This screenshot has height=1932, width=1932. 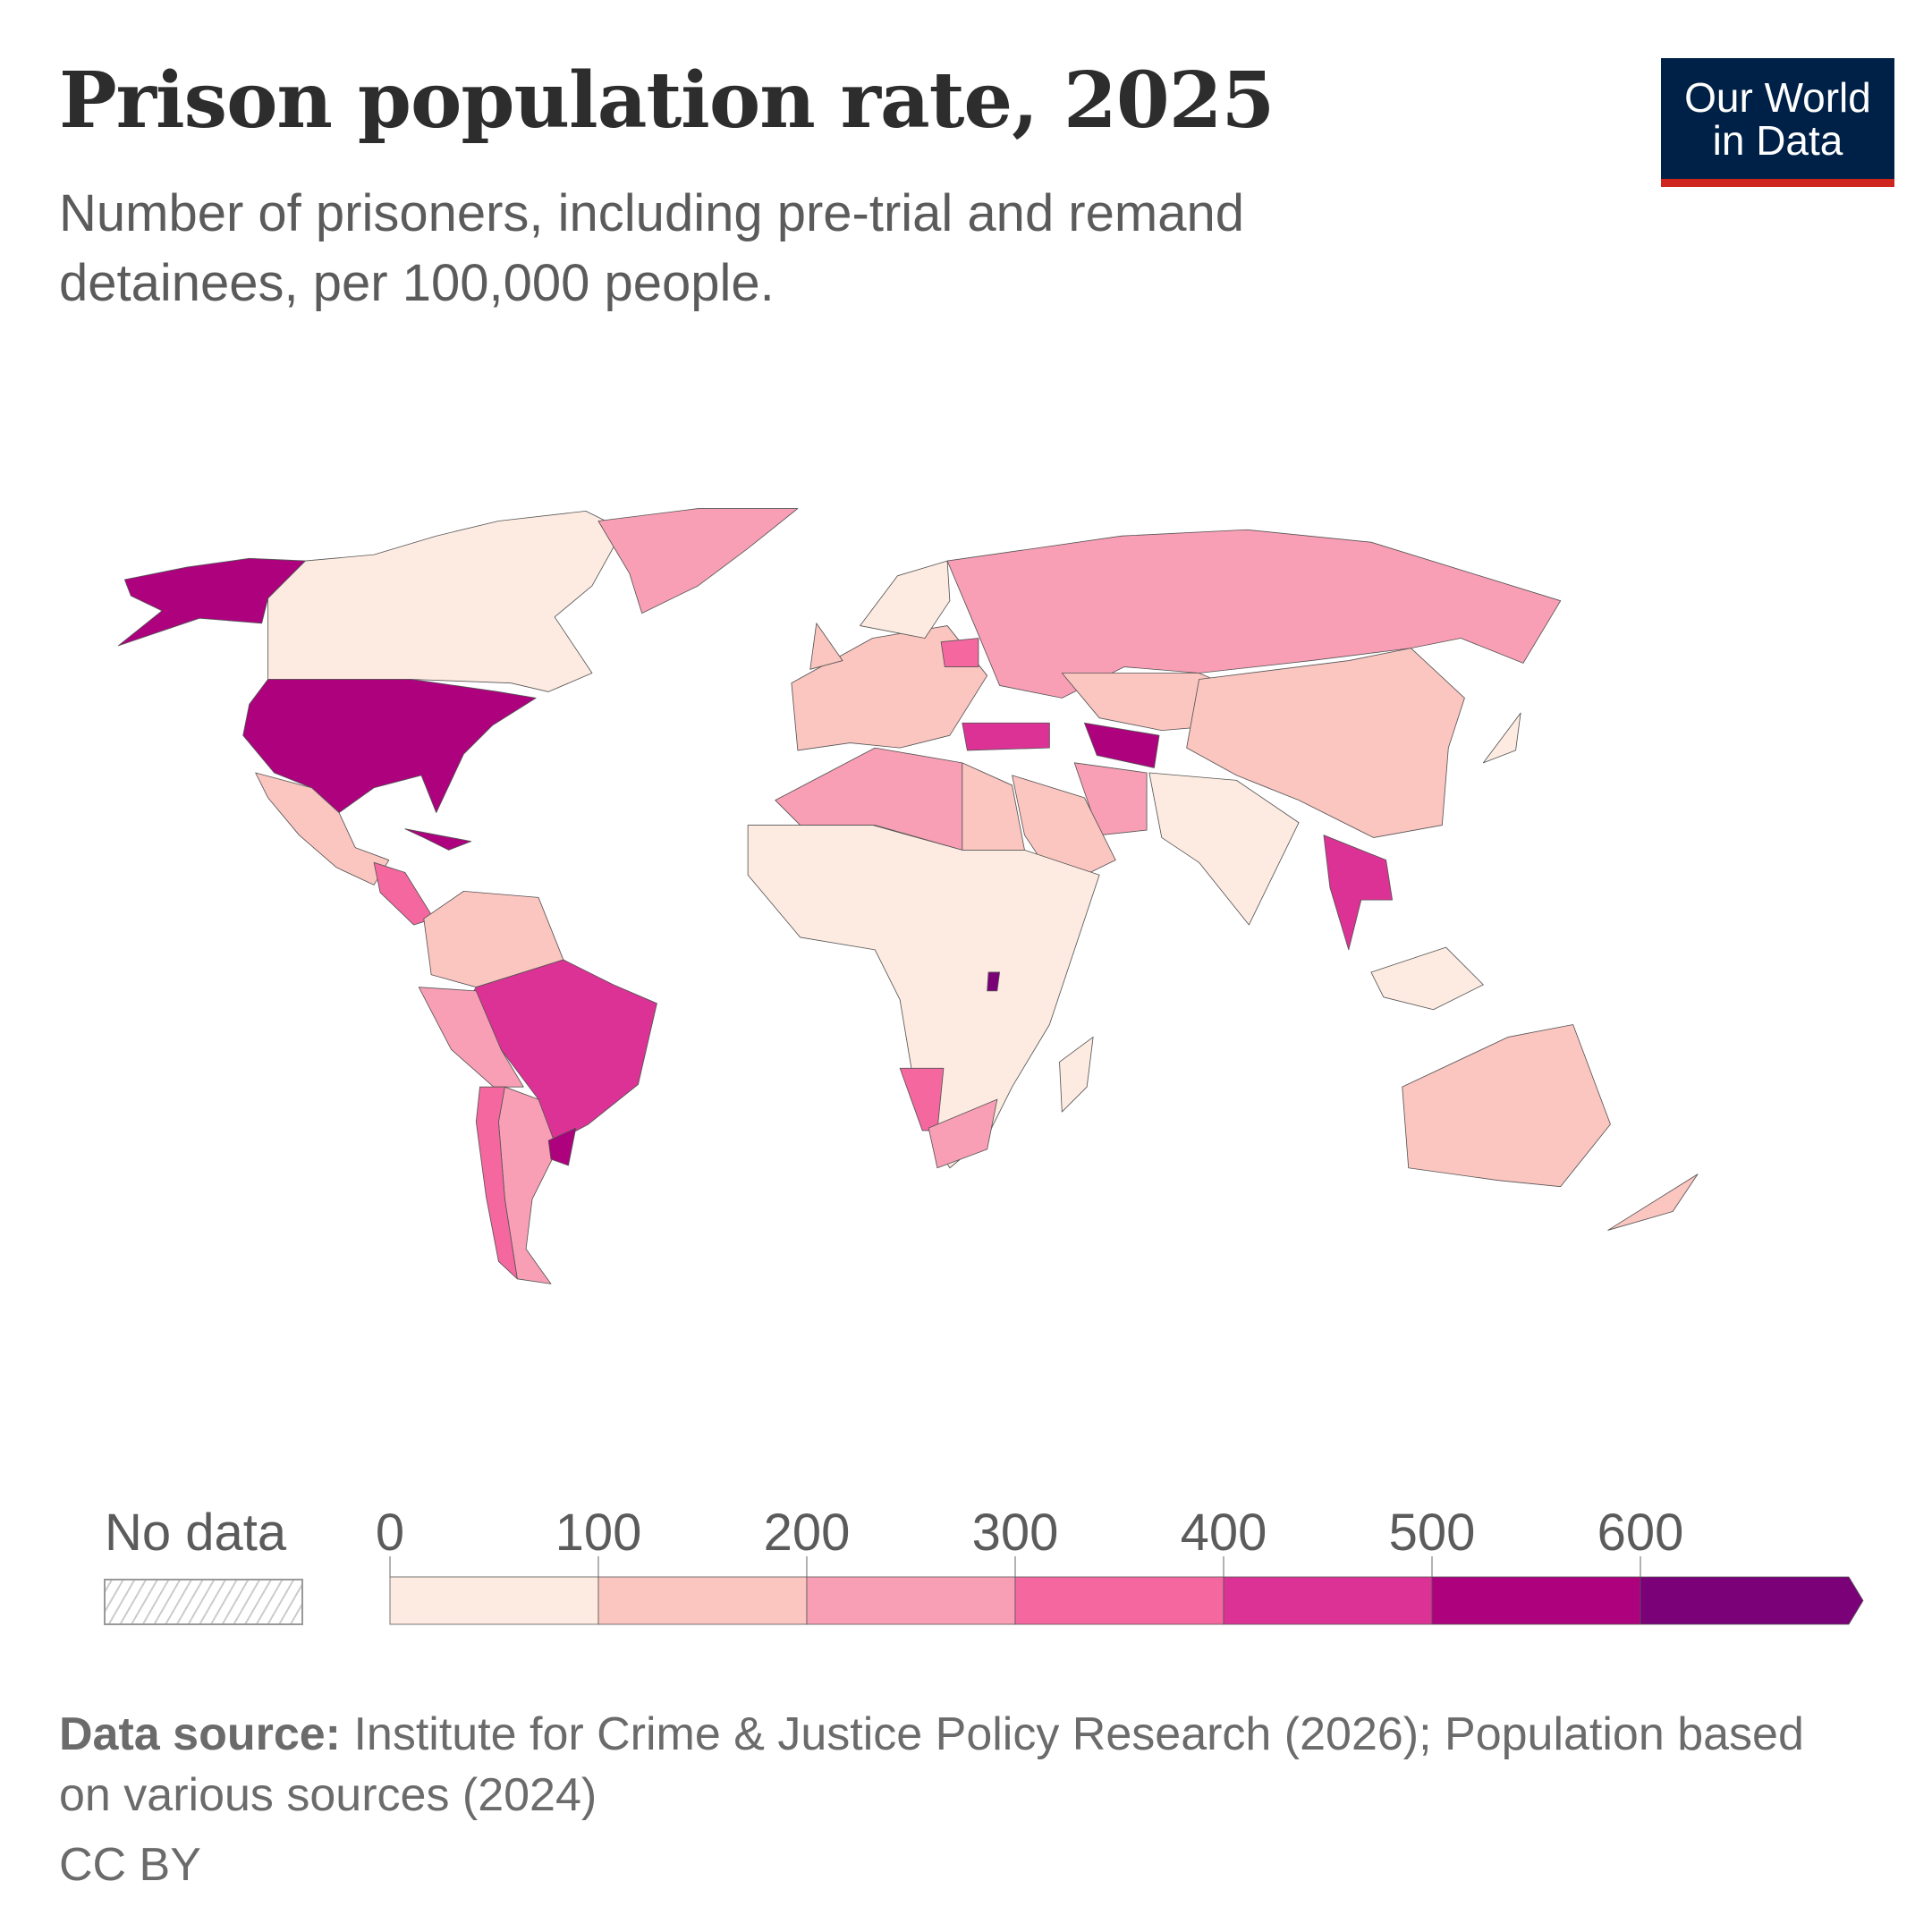 What do you see at coordinates (445, 601) in the screenshot?
I see `region-canada` at bounding box center [445, 601].